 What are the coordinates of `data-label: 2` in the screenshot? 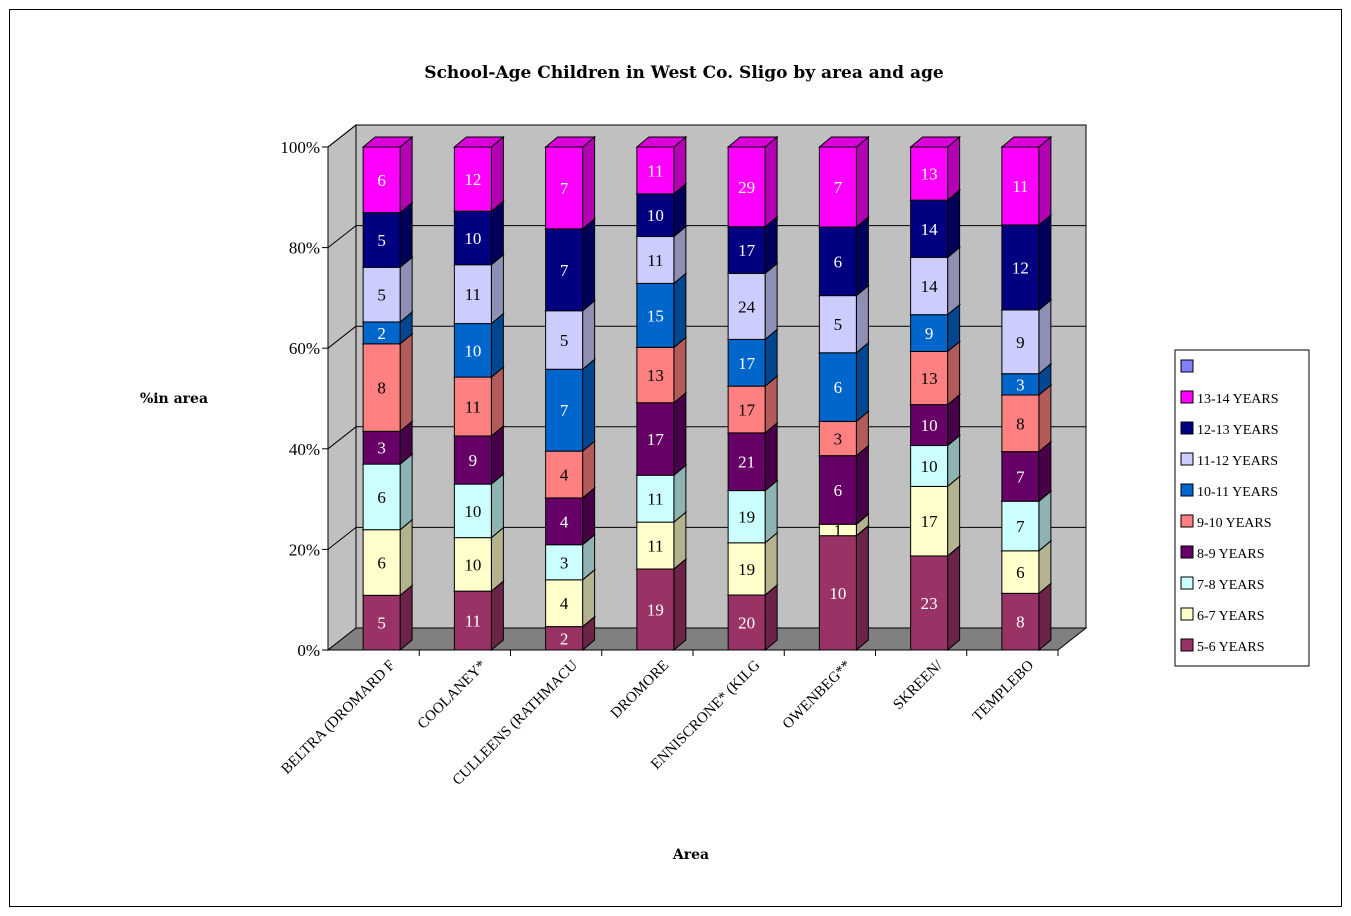 It's located at (564, 638).